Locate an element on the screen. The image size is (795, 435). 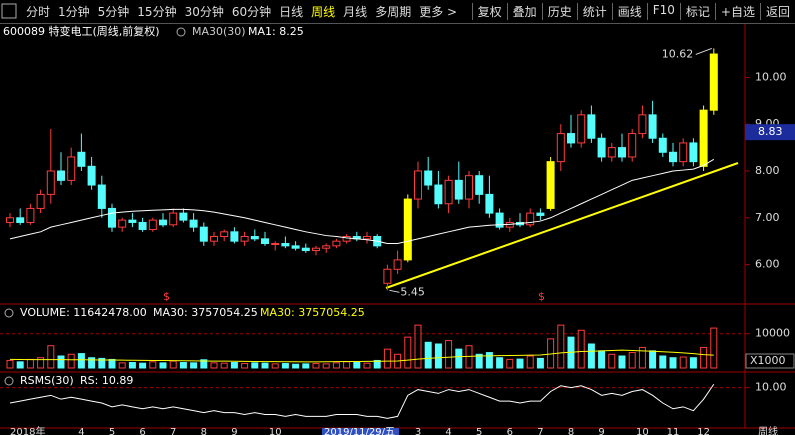
period-tab: 日线 is located at coordinates (291, 12).